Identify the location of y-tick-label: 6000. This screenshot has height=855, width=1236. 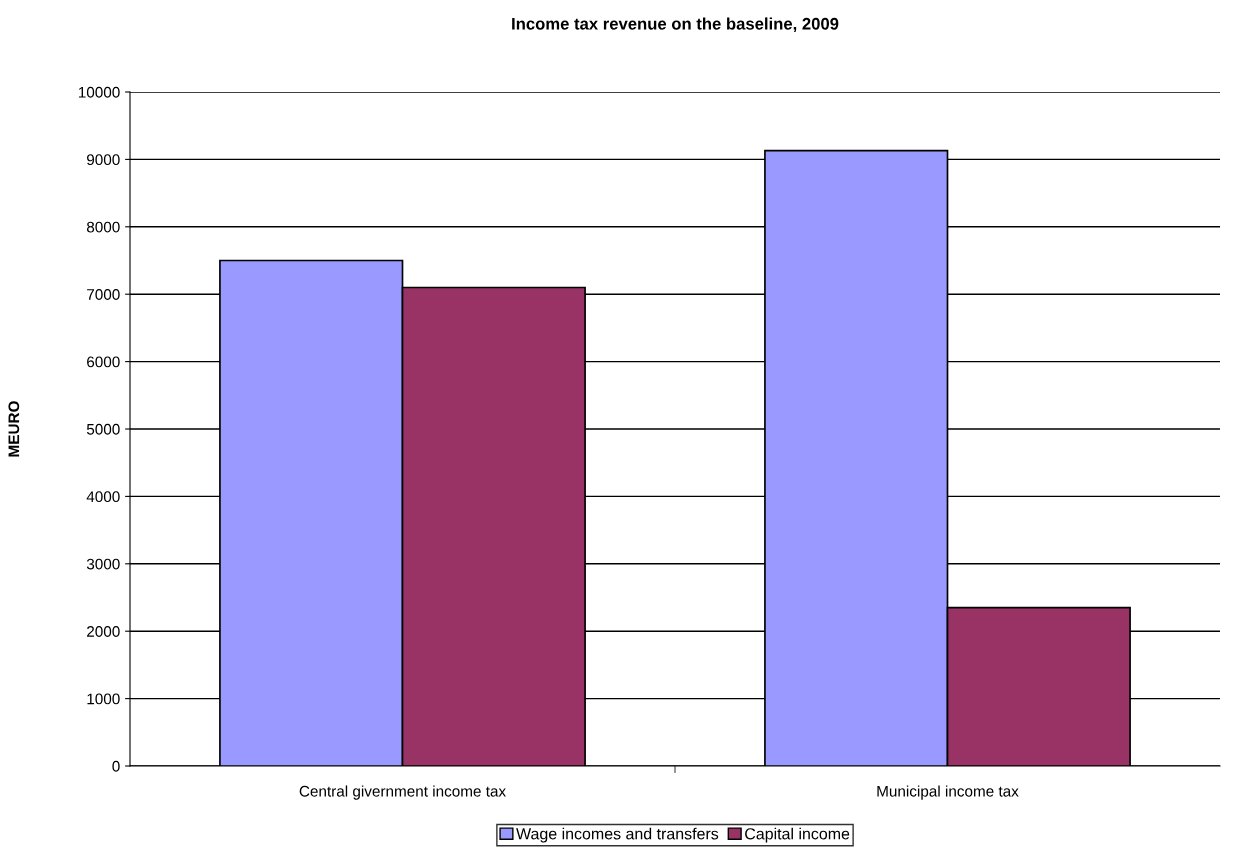
(103, 362).